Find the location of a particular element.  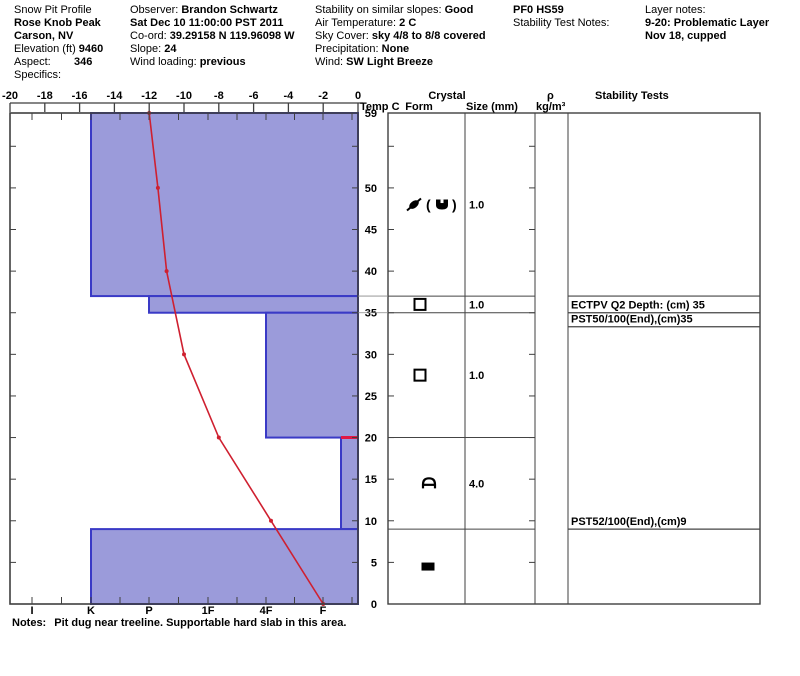

header-row: Carson, NV is located at coordinates (44, 36).